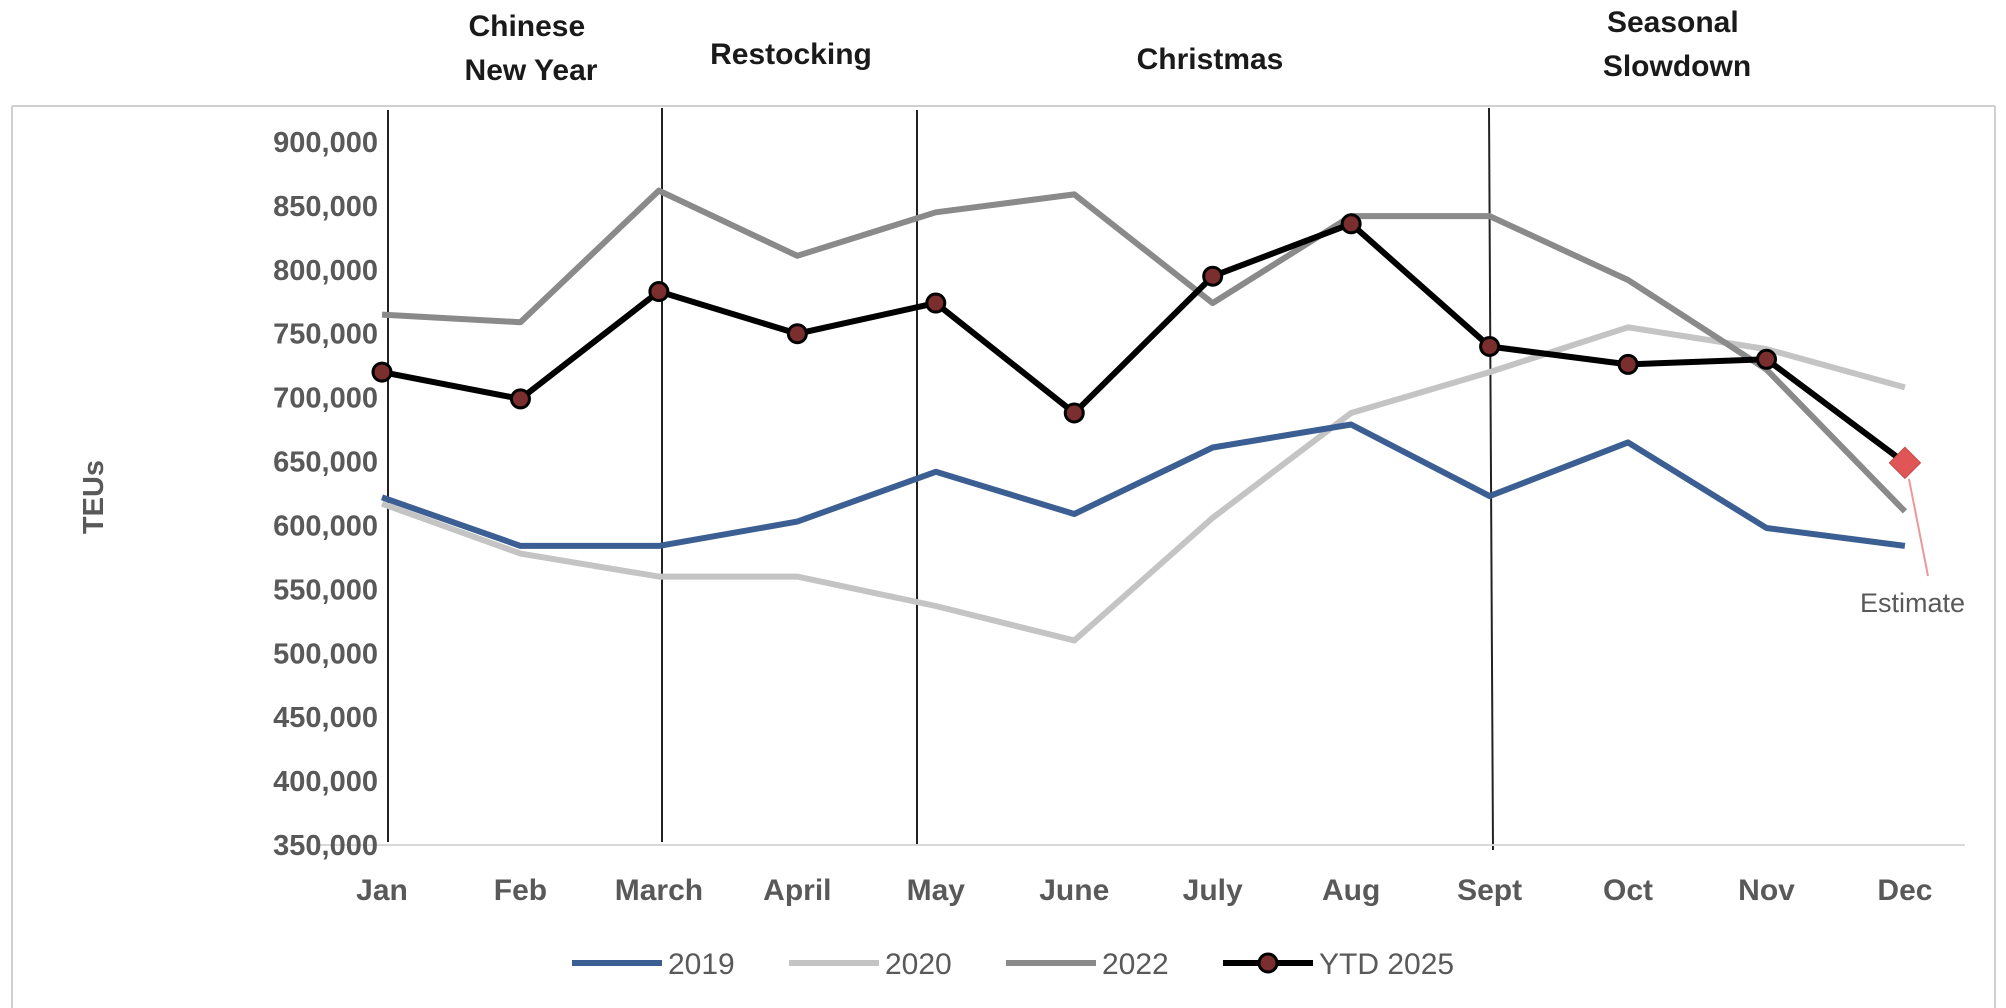 Image resolution: width=2006 pixels, height=1008 pixels. What do you see at coordinates (918, 964) in the screenshot?
I see `legend-label-2020: 2020` at bounding box center [918, 964].